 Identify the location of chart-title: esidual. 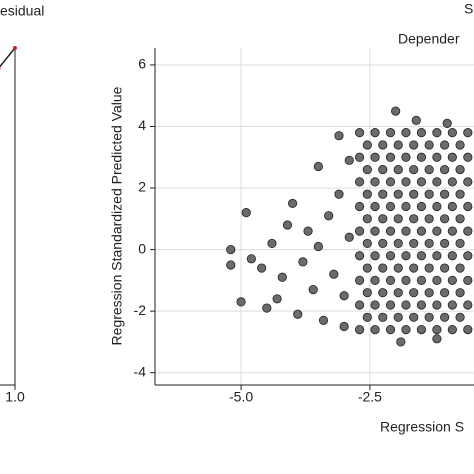
(22, 11).